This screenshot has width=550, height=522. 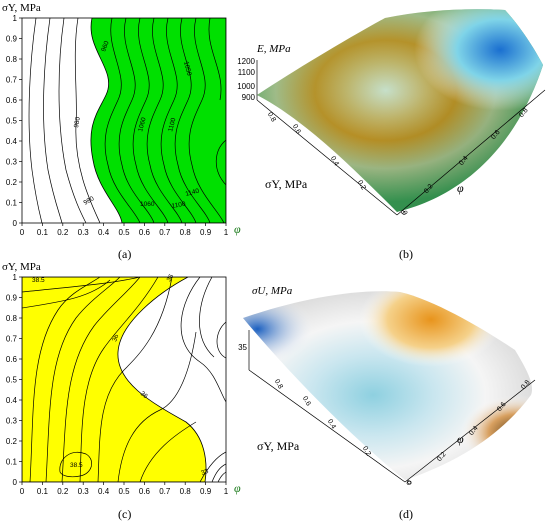 What do you see at coordinates (460, 439) in the screenshot?
I see `x-axis-label-d: φ` at bounding box center [460, 439].